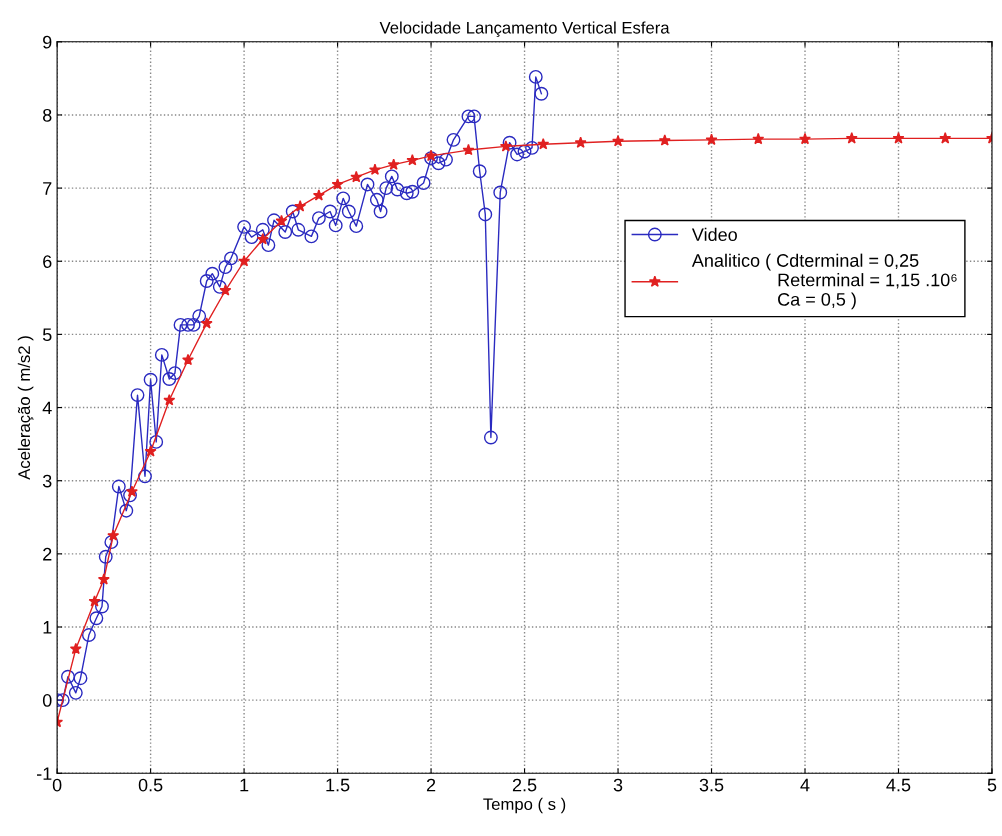 The image size is (1002, 836). Describe the element at coordinates (47, 188) in the screenshot. I see `y-tick-label: 7` at that location.